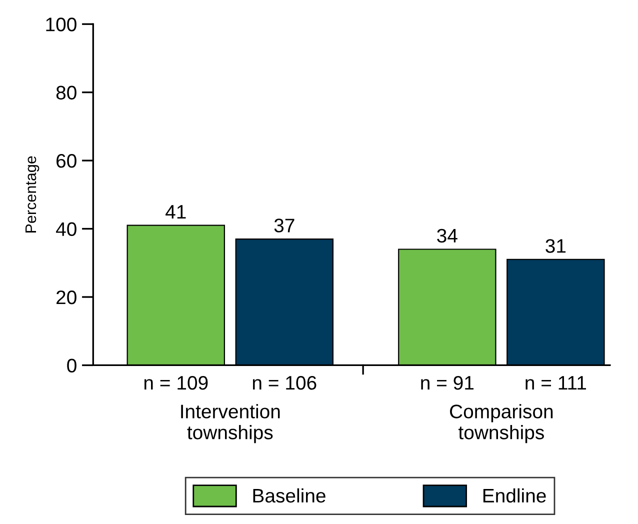  I want to click on y-axis-title: Percentage, so click(33, 194).